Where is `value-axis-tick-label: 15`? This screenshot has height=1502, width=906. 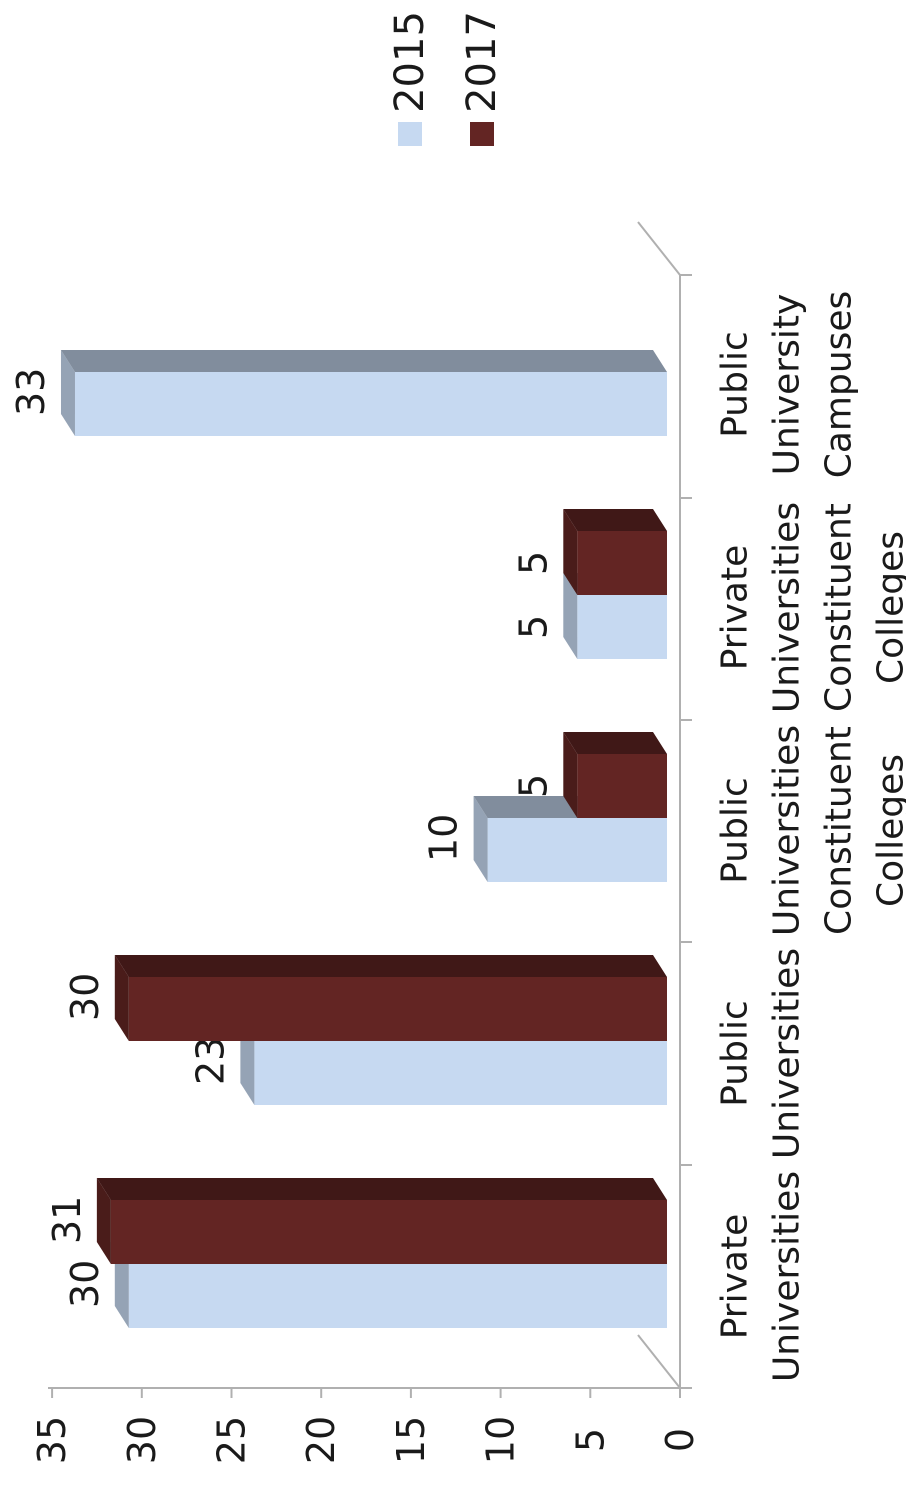
value-axis-tick-label: 15 is located at coordinates (411, 1440).